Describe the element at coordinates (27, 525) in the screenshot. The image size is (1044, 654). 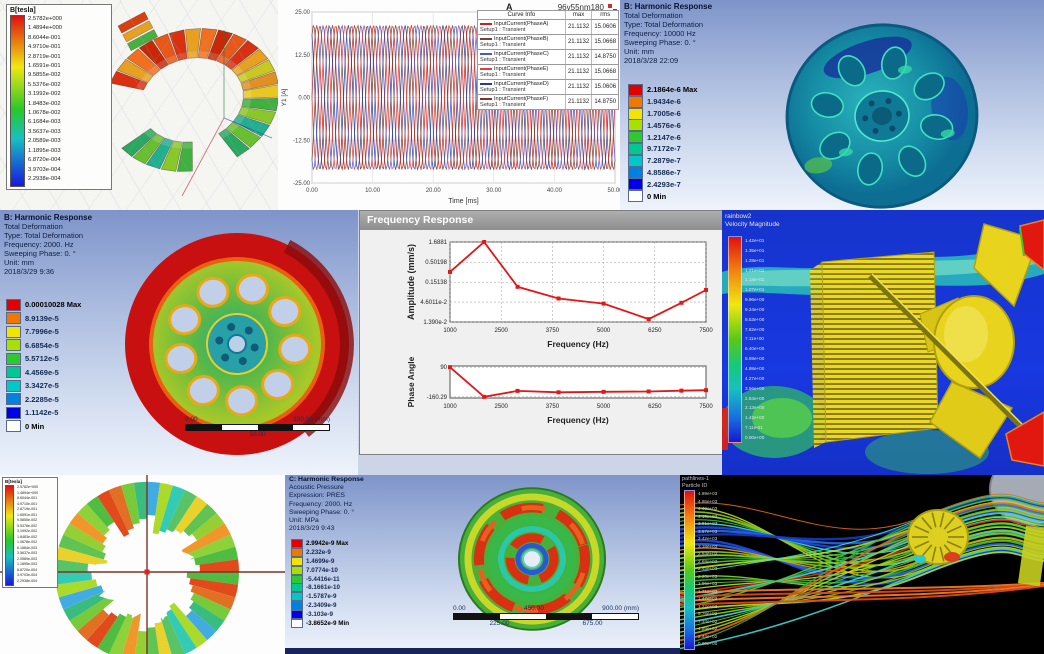
I see `colorbar-value: 5.5376e-002` at that location.